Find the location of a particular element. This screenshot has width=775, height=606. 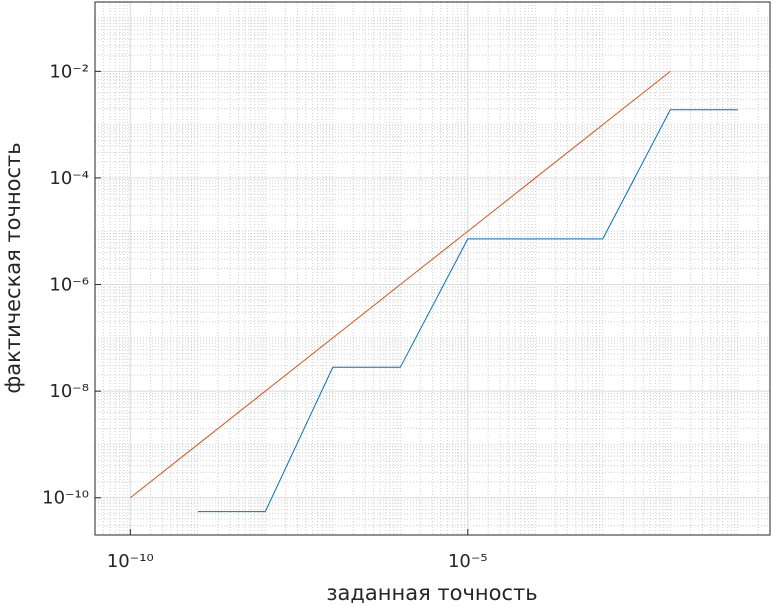

x-axis-label: заданная точность is located at coordinates (431, 593).